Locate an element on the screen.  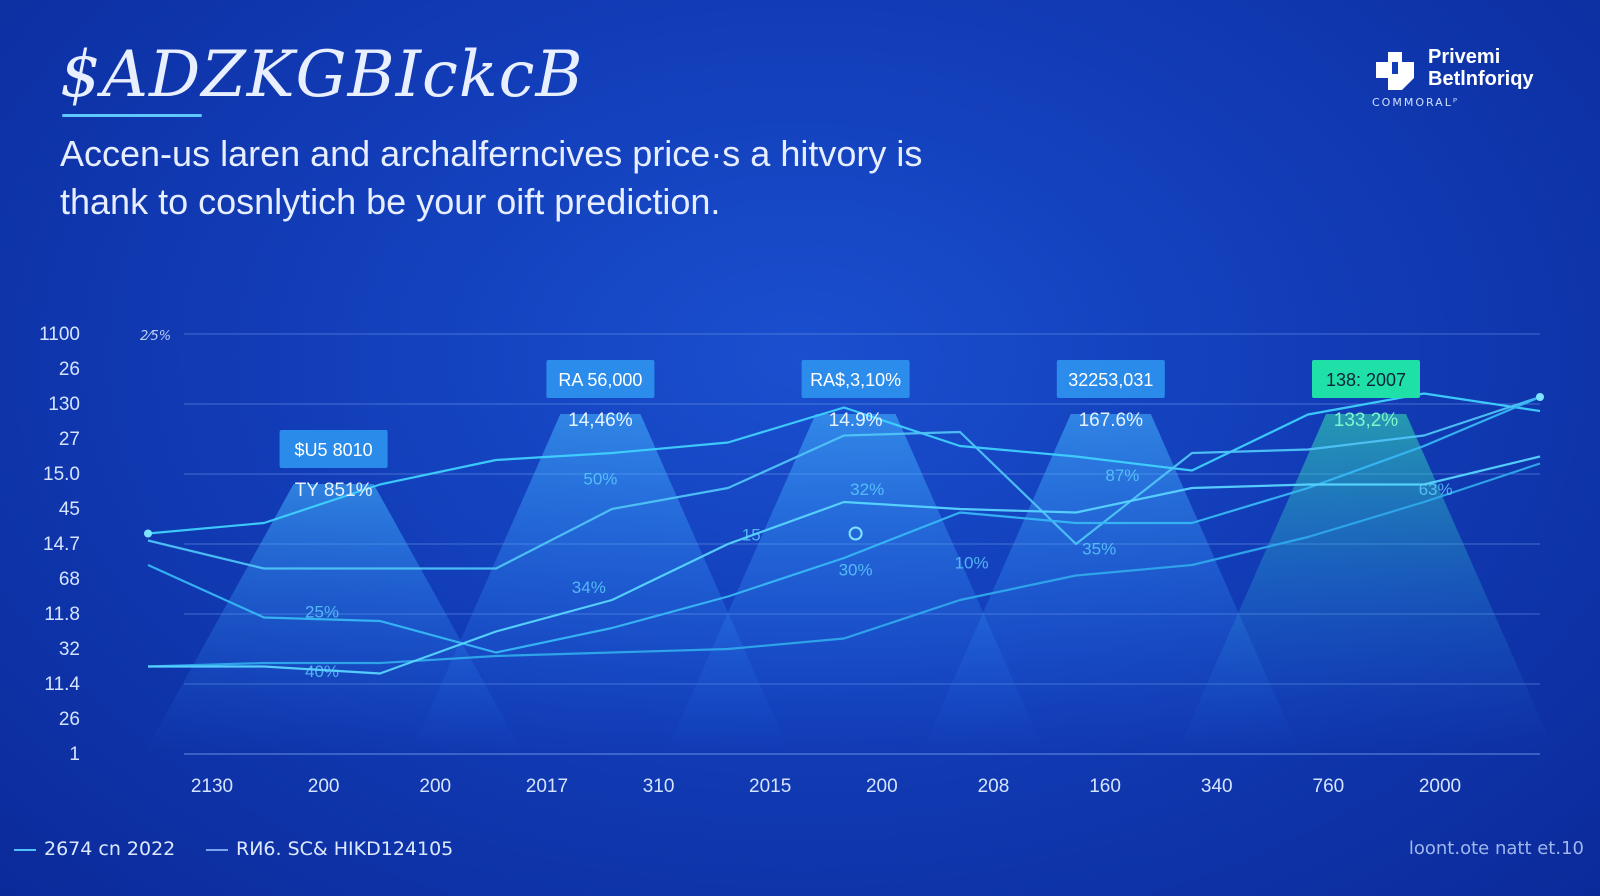
series-line is located at coordinates (844, 463).